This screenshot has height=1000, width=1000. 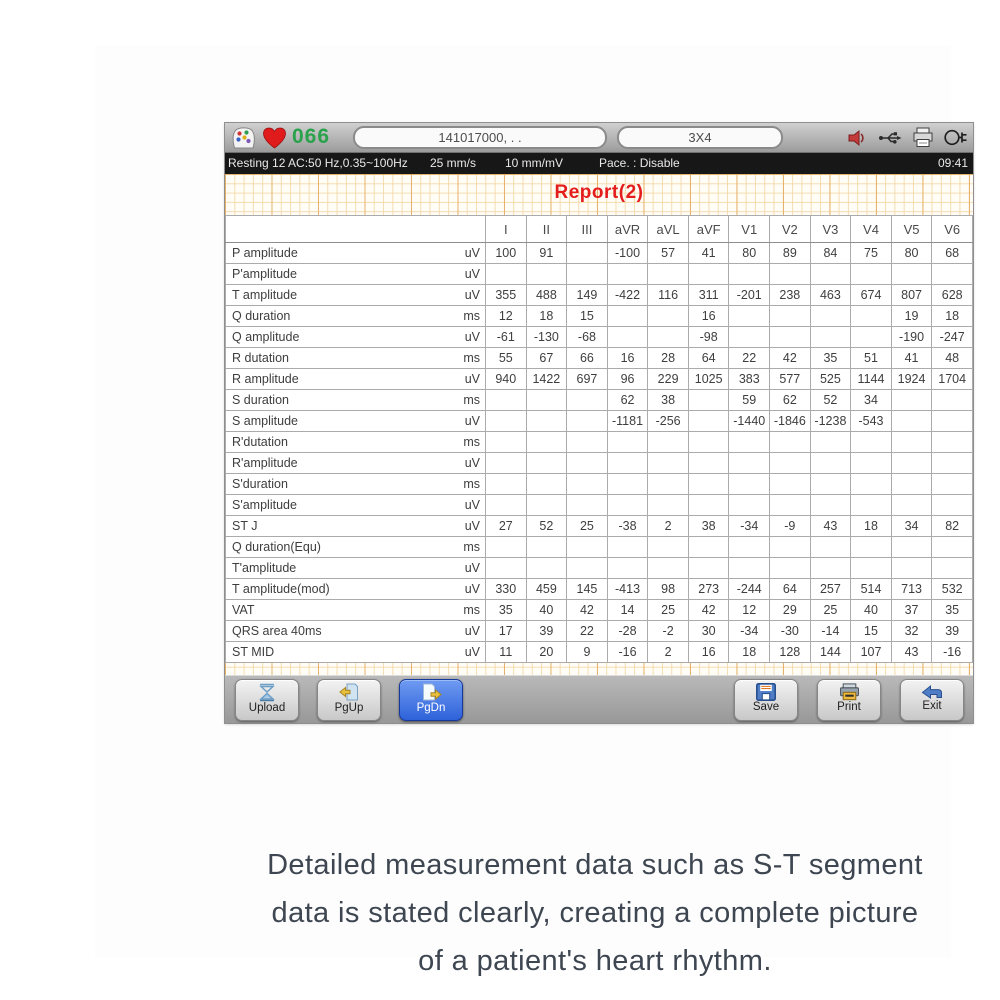 I want to click on display-mode-field: 3X4, so click(x=700, y=137).